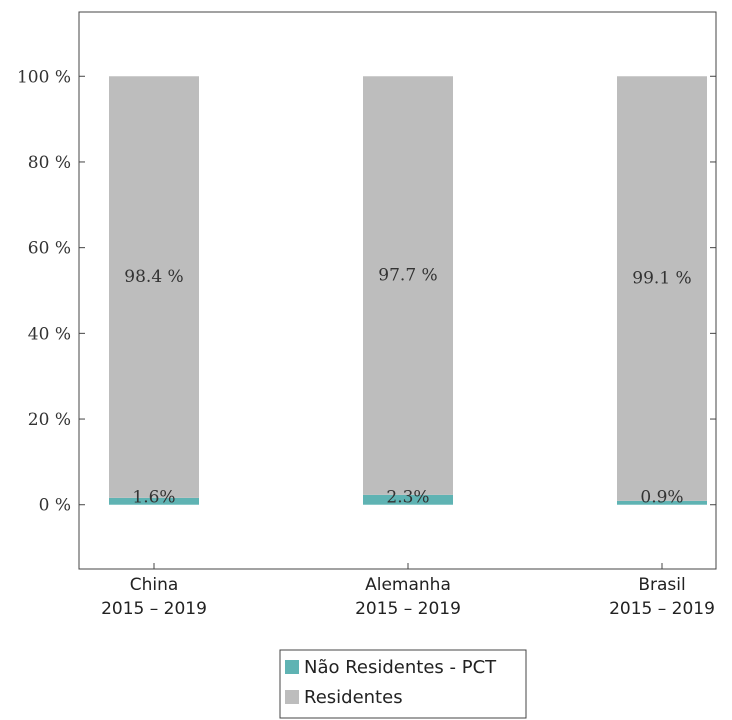 The image size is (732, 720). What do you see at coordinates (661, 498) in the screenshot?
I see `data-label: 0.9%` at bounding box center [661, 498].